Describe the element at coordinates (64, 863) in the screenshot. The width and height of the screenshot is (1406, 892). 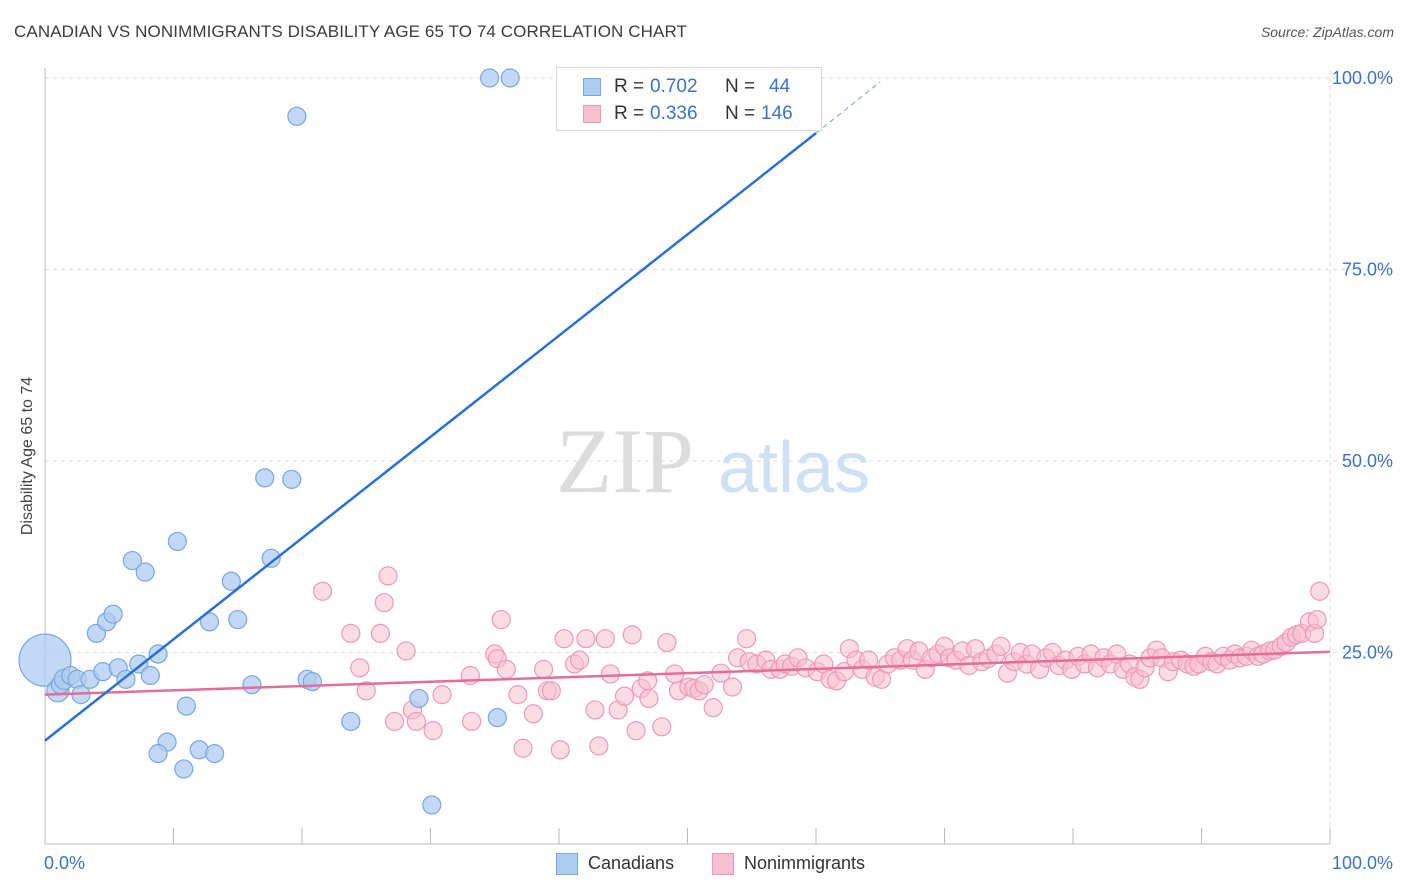
I see `x-tick-label: 0.0%` at that location.